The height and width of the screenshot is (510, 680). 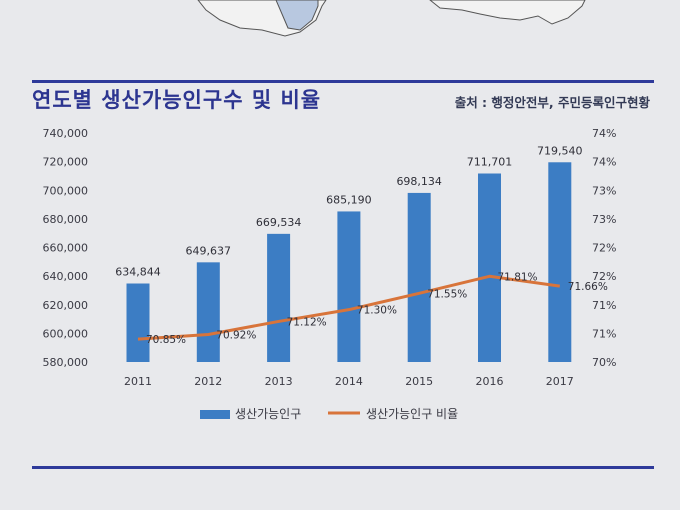 What do you see at coordinates (66, 276) in the screenshot?
I see `left-tick-label: 640,000` at bounding box center [66, 276].